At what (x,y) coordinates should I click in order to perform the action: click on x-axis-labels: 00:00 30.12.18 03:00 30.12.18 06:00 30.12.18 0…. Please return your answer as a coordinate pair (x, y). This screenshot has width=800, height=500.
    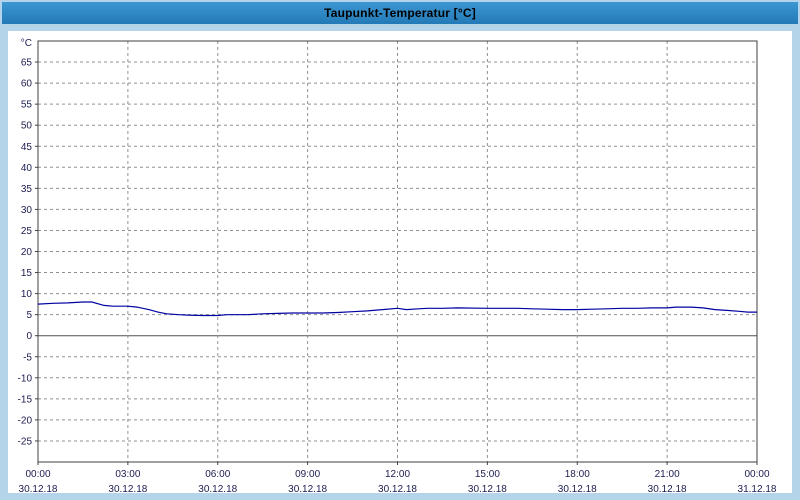
    Looking at the image, I should click on (398, 481).